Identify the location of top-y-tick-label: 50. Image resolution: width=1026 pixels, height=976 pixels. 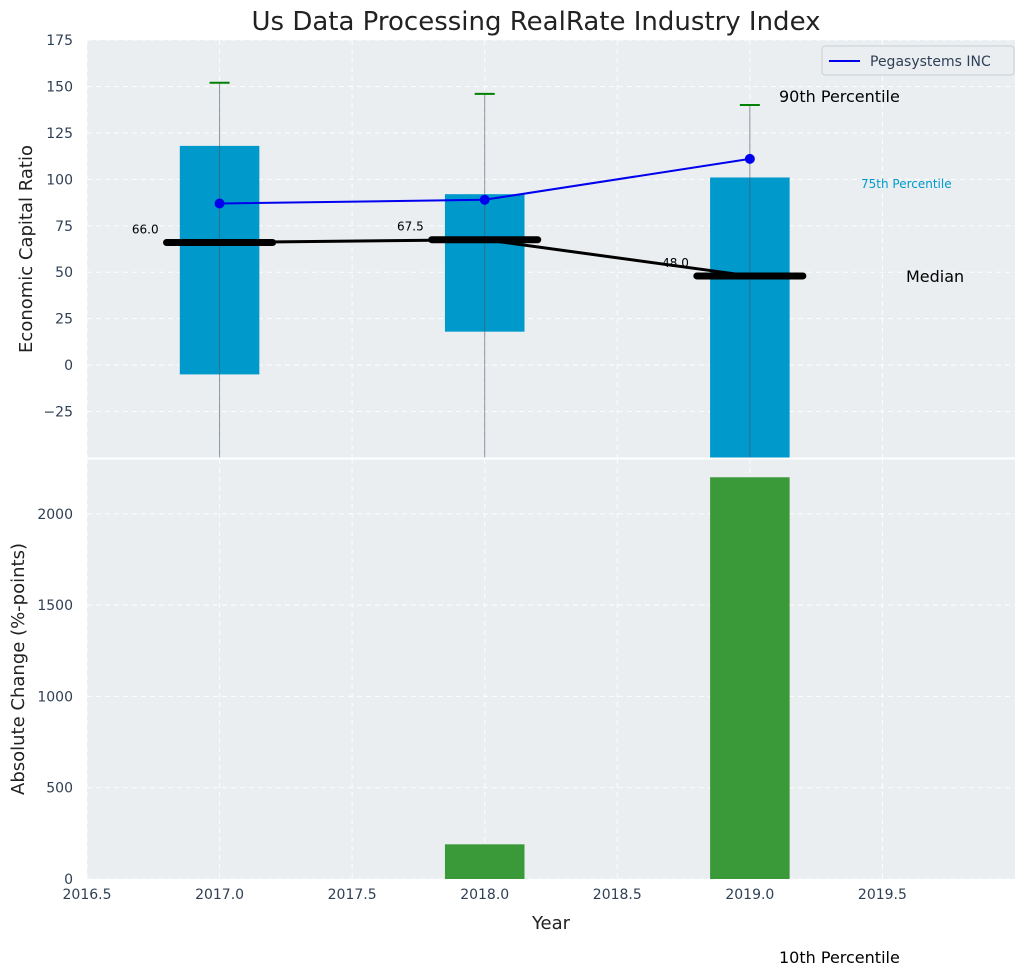
(64, 273).